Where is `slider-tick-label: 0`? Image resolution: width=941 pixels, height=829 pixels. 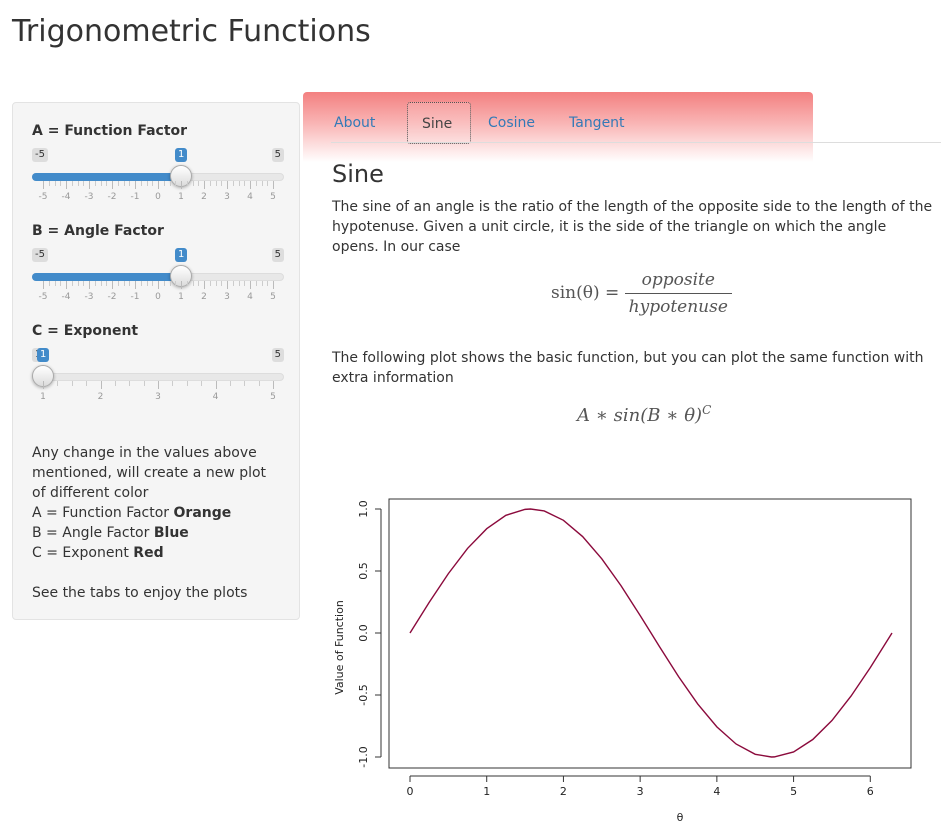 slider-tick-label: 0 is located at coordinates (158, 297).